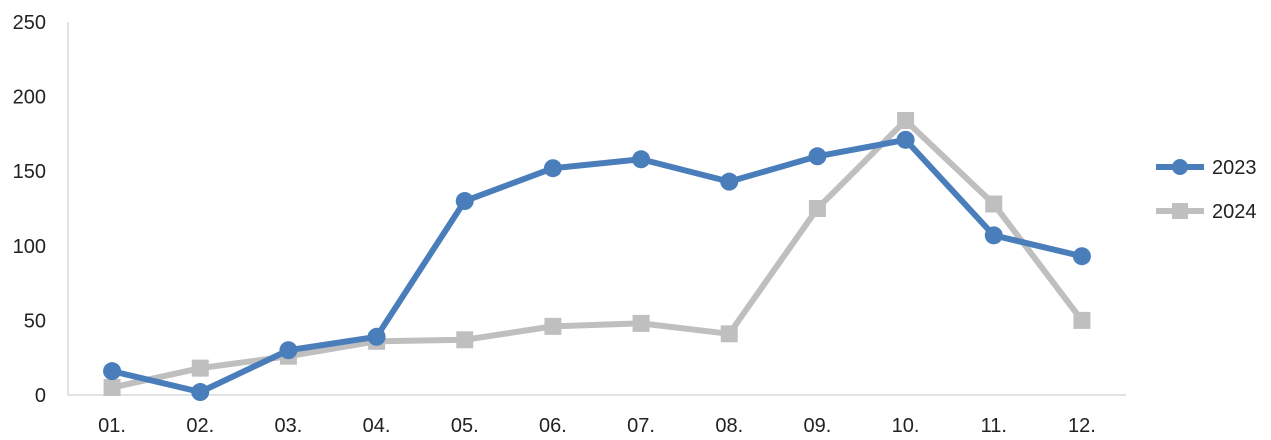 Image resolution: width=1271 pixels, height=440 pixels. I want to click on y-tick-label: 50, so click(35, 321).